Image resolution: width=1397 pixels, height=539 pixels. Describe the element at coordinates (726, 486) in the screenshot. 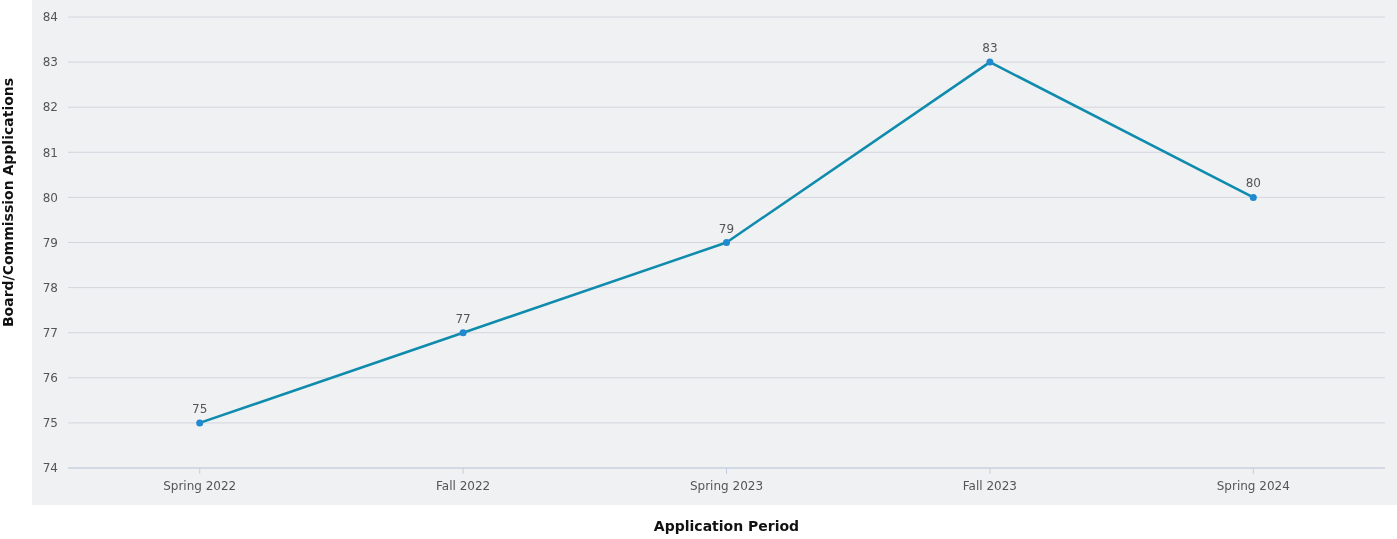

I see `x-tick-label: Spring 2023` at that location.